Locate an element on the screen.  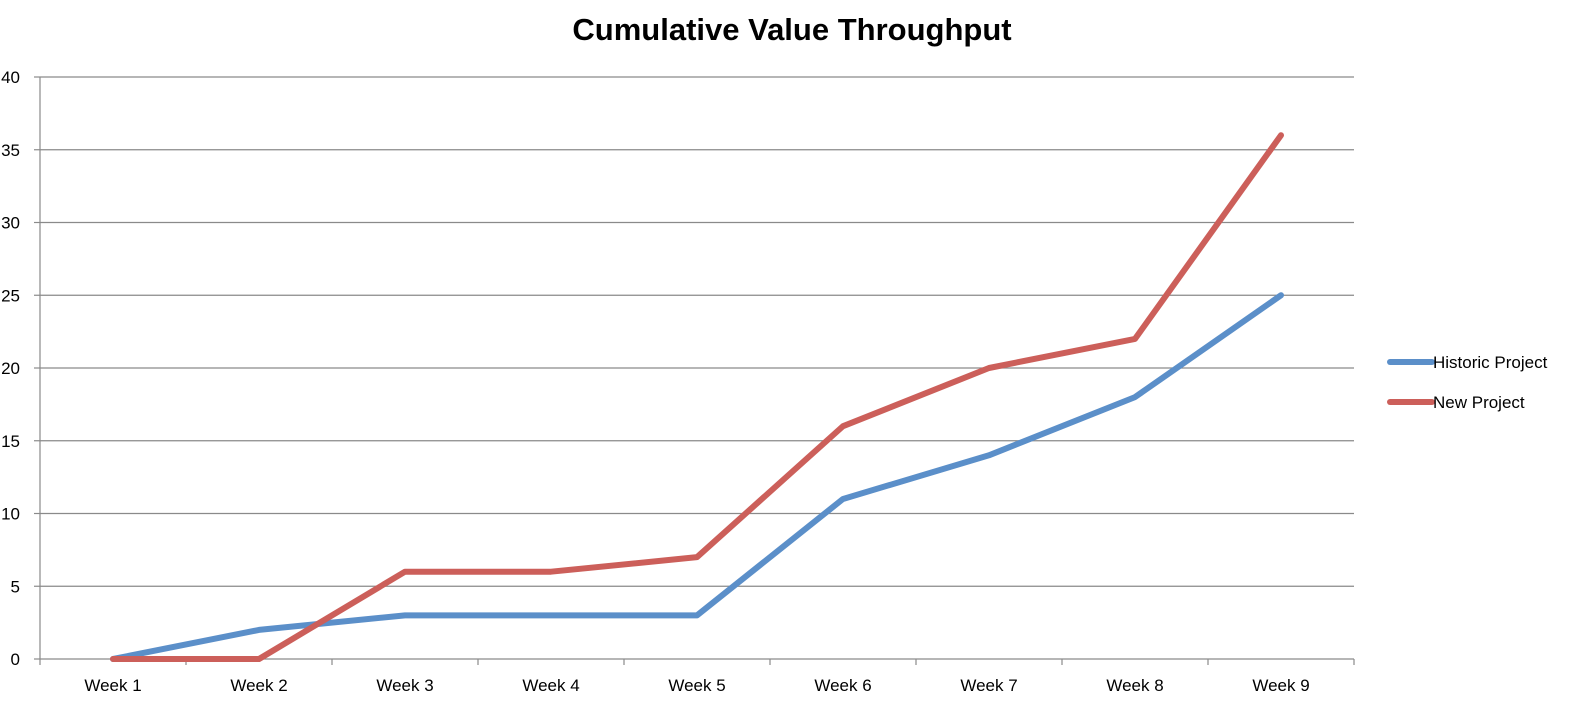
y-axis-tick-labels: 0 5 10 15 20 25 30 35 40 is located at coordinates (10, 368).